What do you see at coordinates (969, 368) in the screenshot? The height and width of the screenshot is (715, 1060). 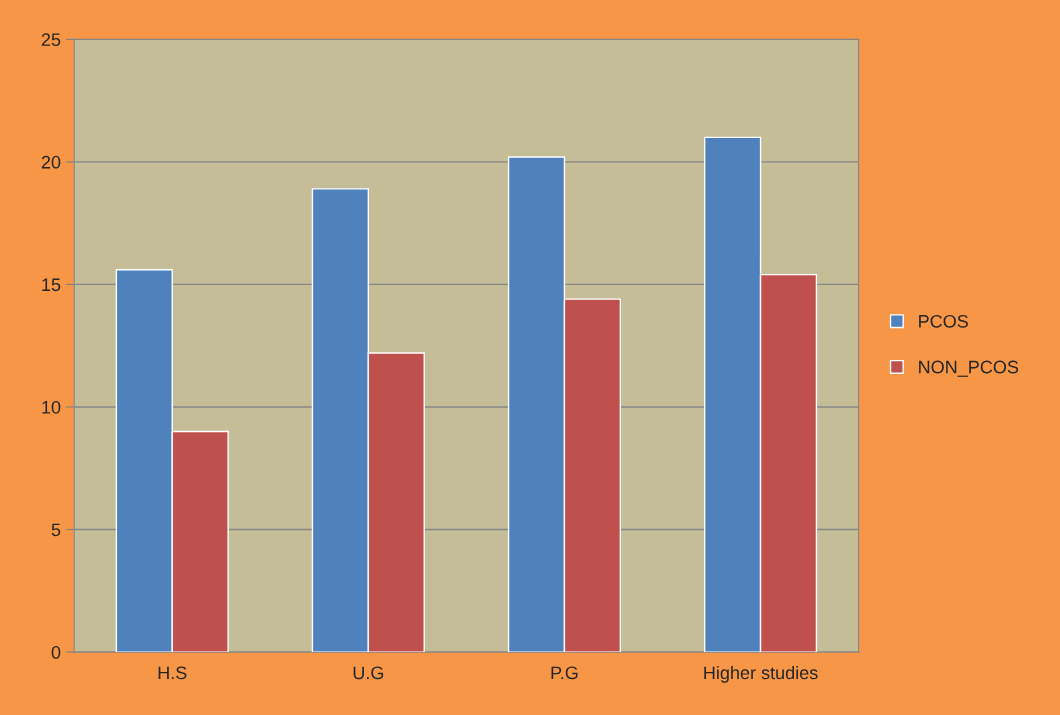 I see `legend-label: NON_PCOS` at bounding box center [969, 368].